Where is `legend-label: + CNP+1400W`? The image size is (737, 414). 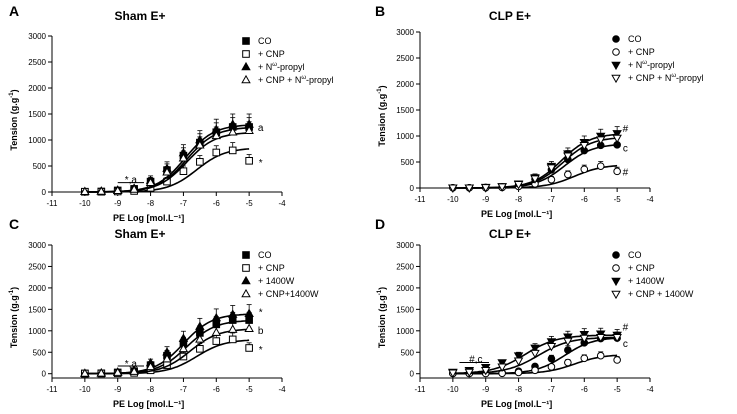 legend-label: + CNP+1400W is located at coordinates (288, 294).